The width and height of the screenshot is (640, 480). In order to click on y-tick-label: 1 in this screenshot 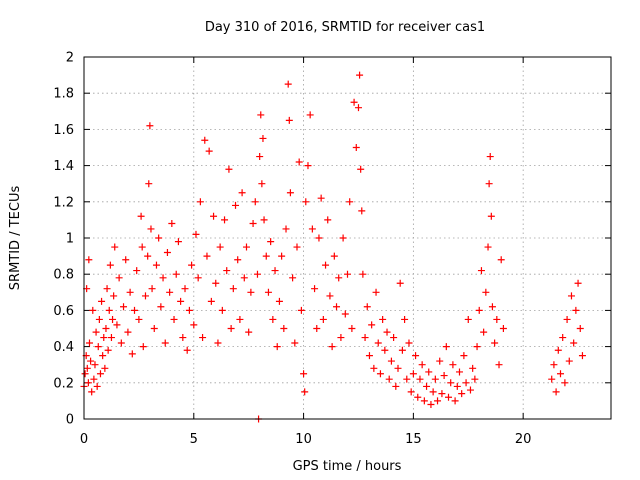, I will do `click(70, 239)`.